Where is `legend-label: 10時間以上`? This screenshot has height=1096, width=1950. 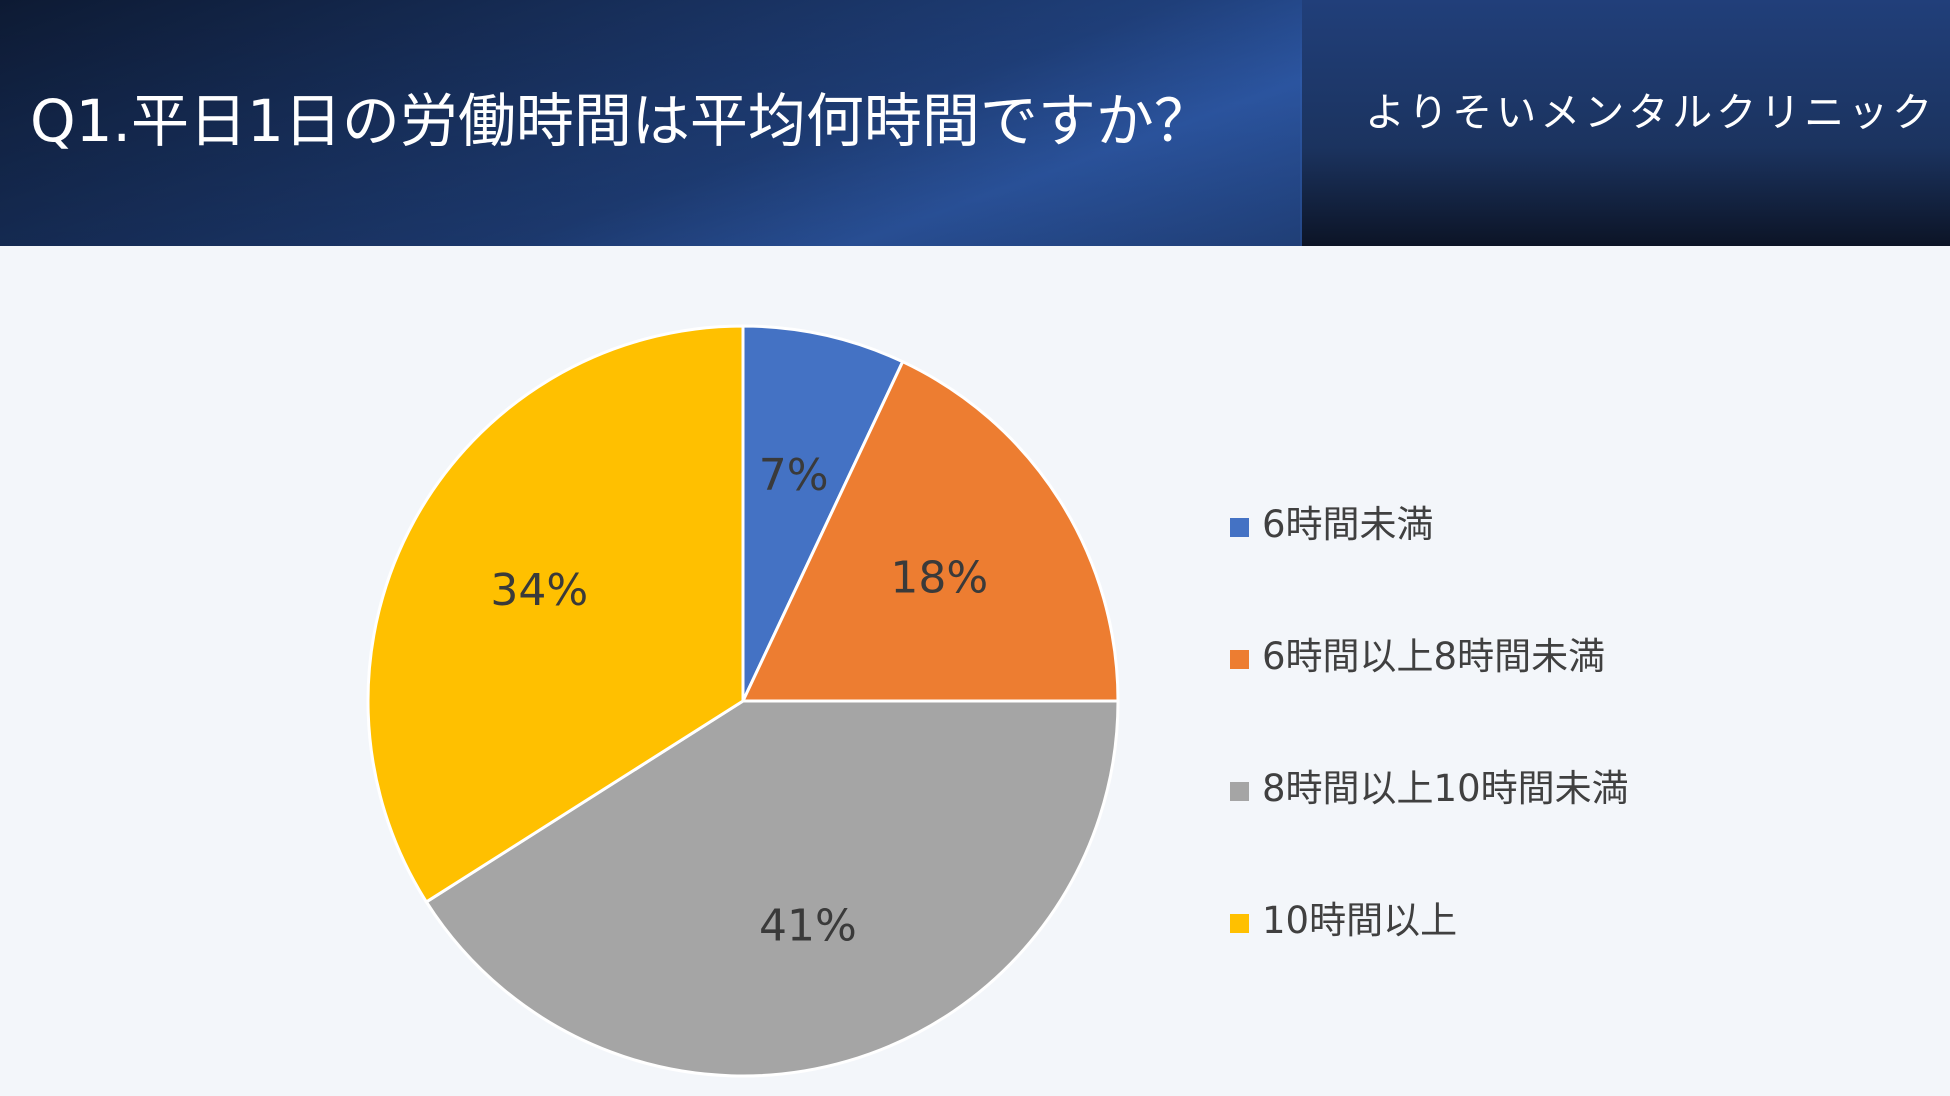
legend-label: 10時間以上 is located at coordinates (1360, 920).